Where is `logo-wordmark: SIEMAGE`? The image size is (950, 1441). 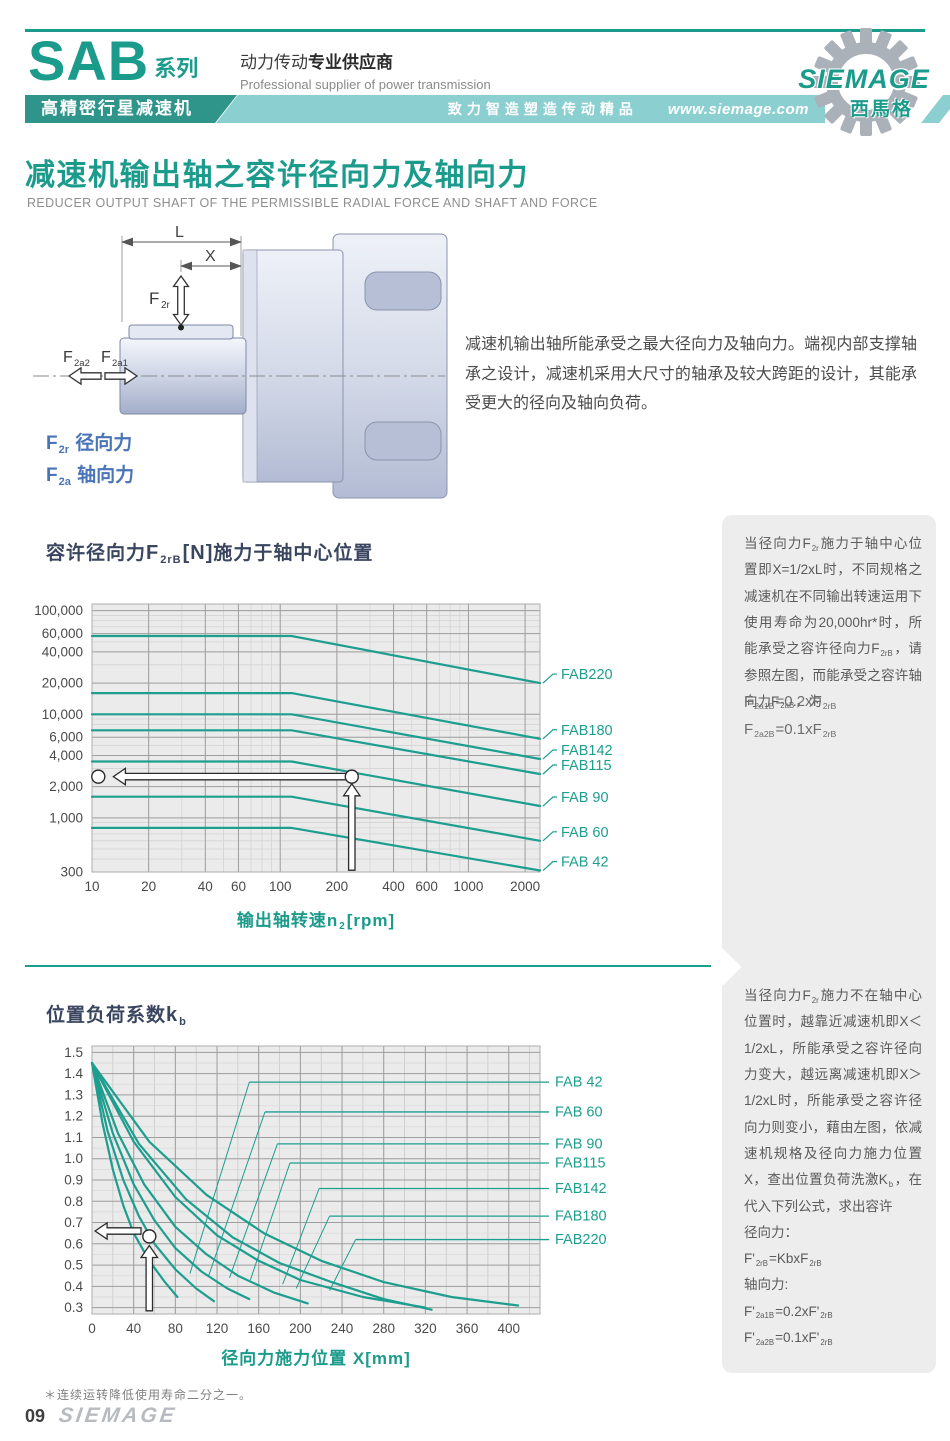
logo-wordmark: SIEMAGE is located at coordinates (864, 79).